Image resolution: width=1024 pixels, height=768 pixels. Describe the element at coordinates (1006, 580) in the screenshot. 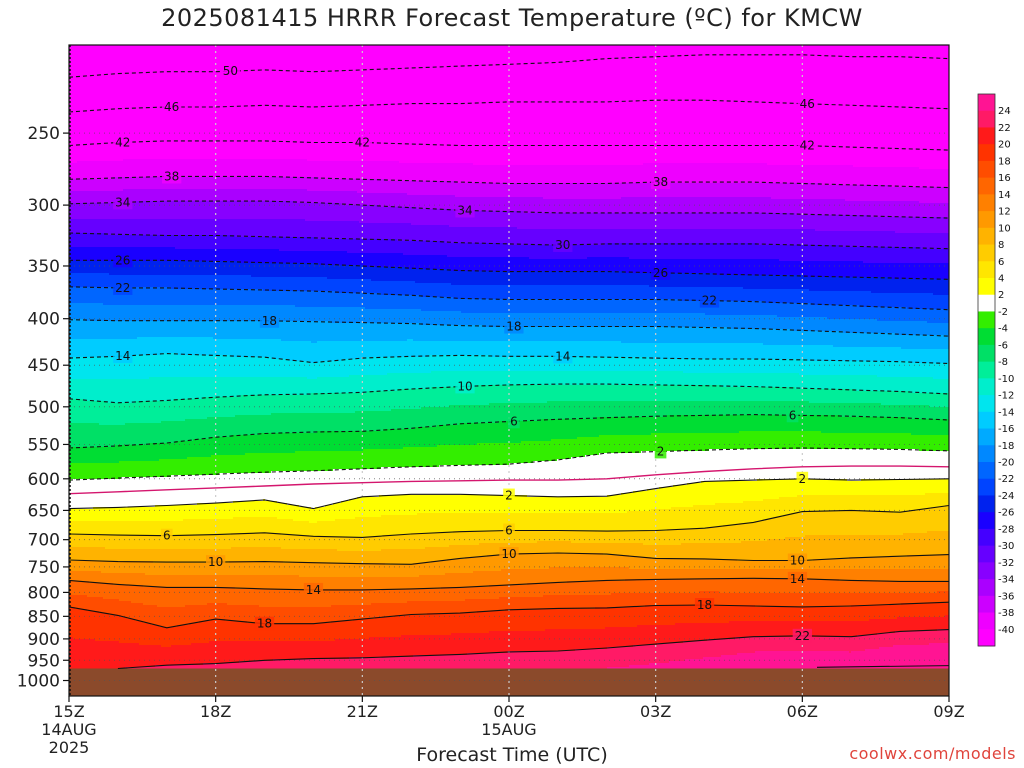

I see `colorbar-tick-label: -34` at that location.